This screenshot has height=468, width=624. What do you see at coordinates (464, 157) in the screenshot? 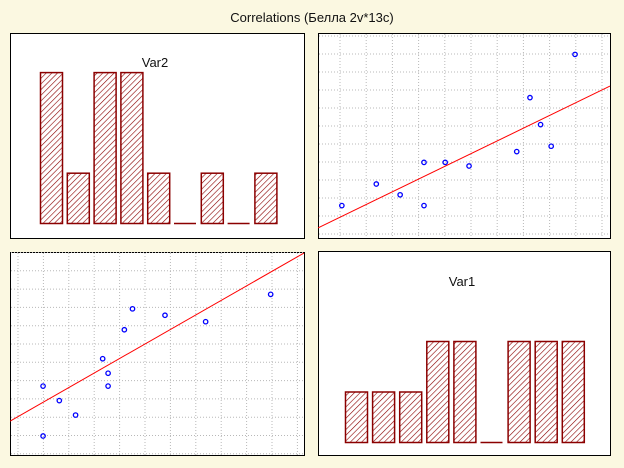
I see `regression-line` at bounding box center [464, 157].